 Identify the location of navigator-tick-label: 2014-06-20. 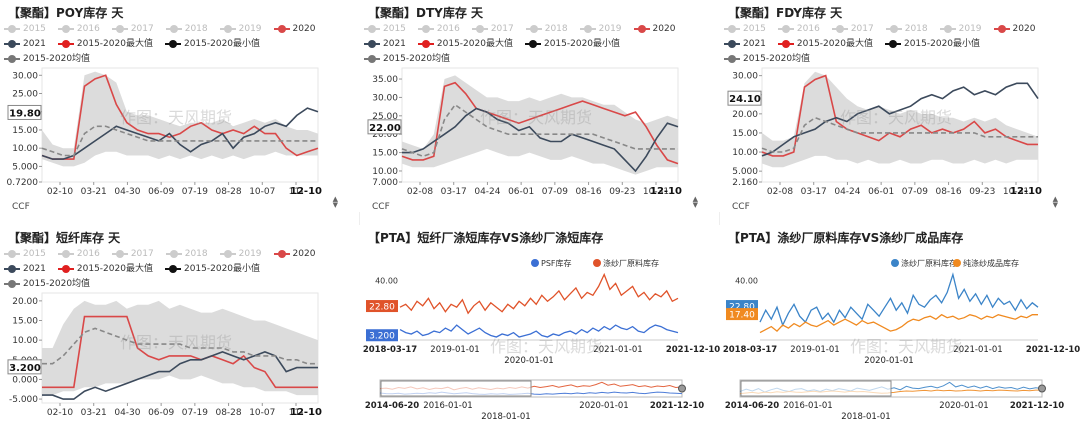
(392, 406).